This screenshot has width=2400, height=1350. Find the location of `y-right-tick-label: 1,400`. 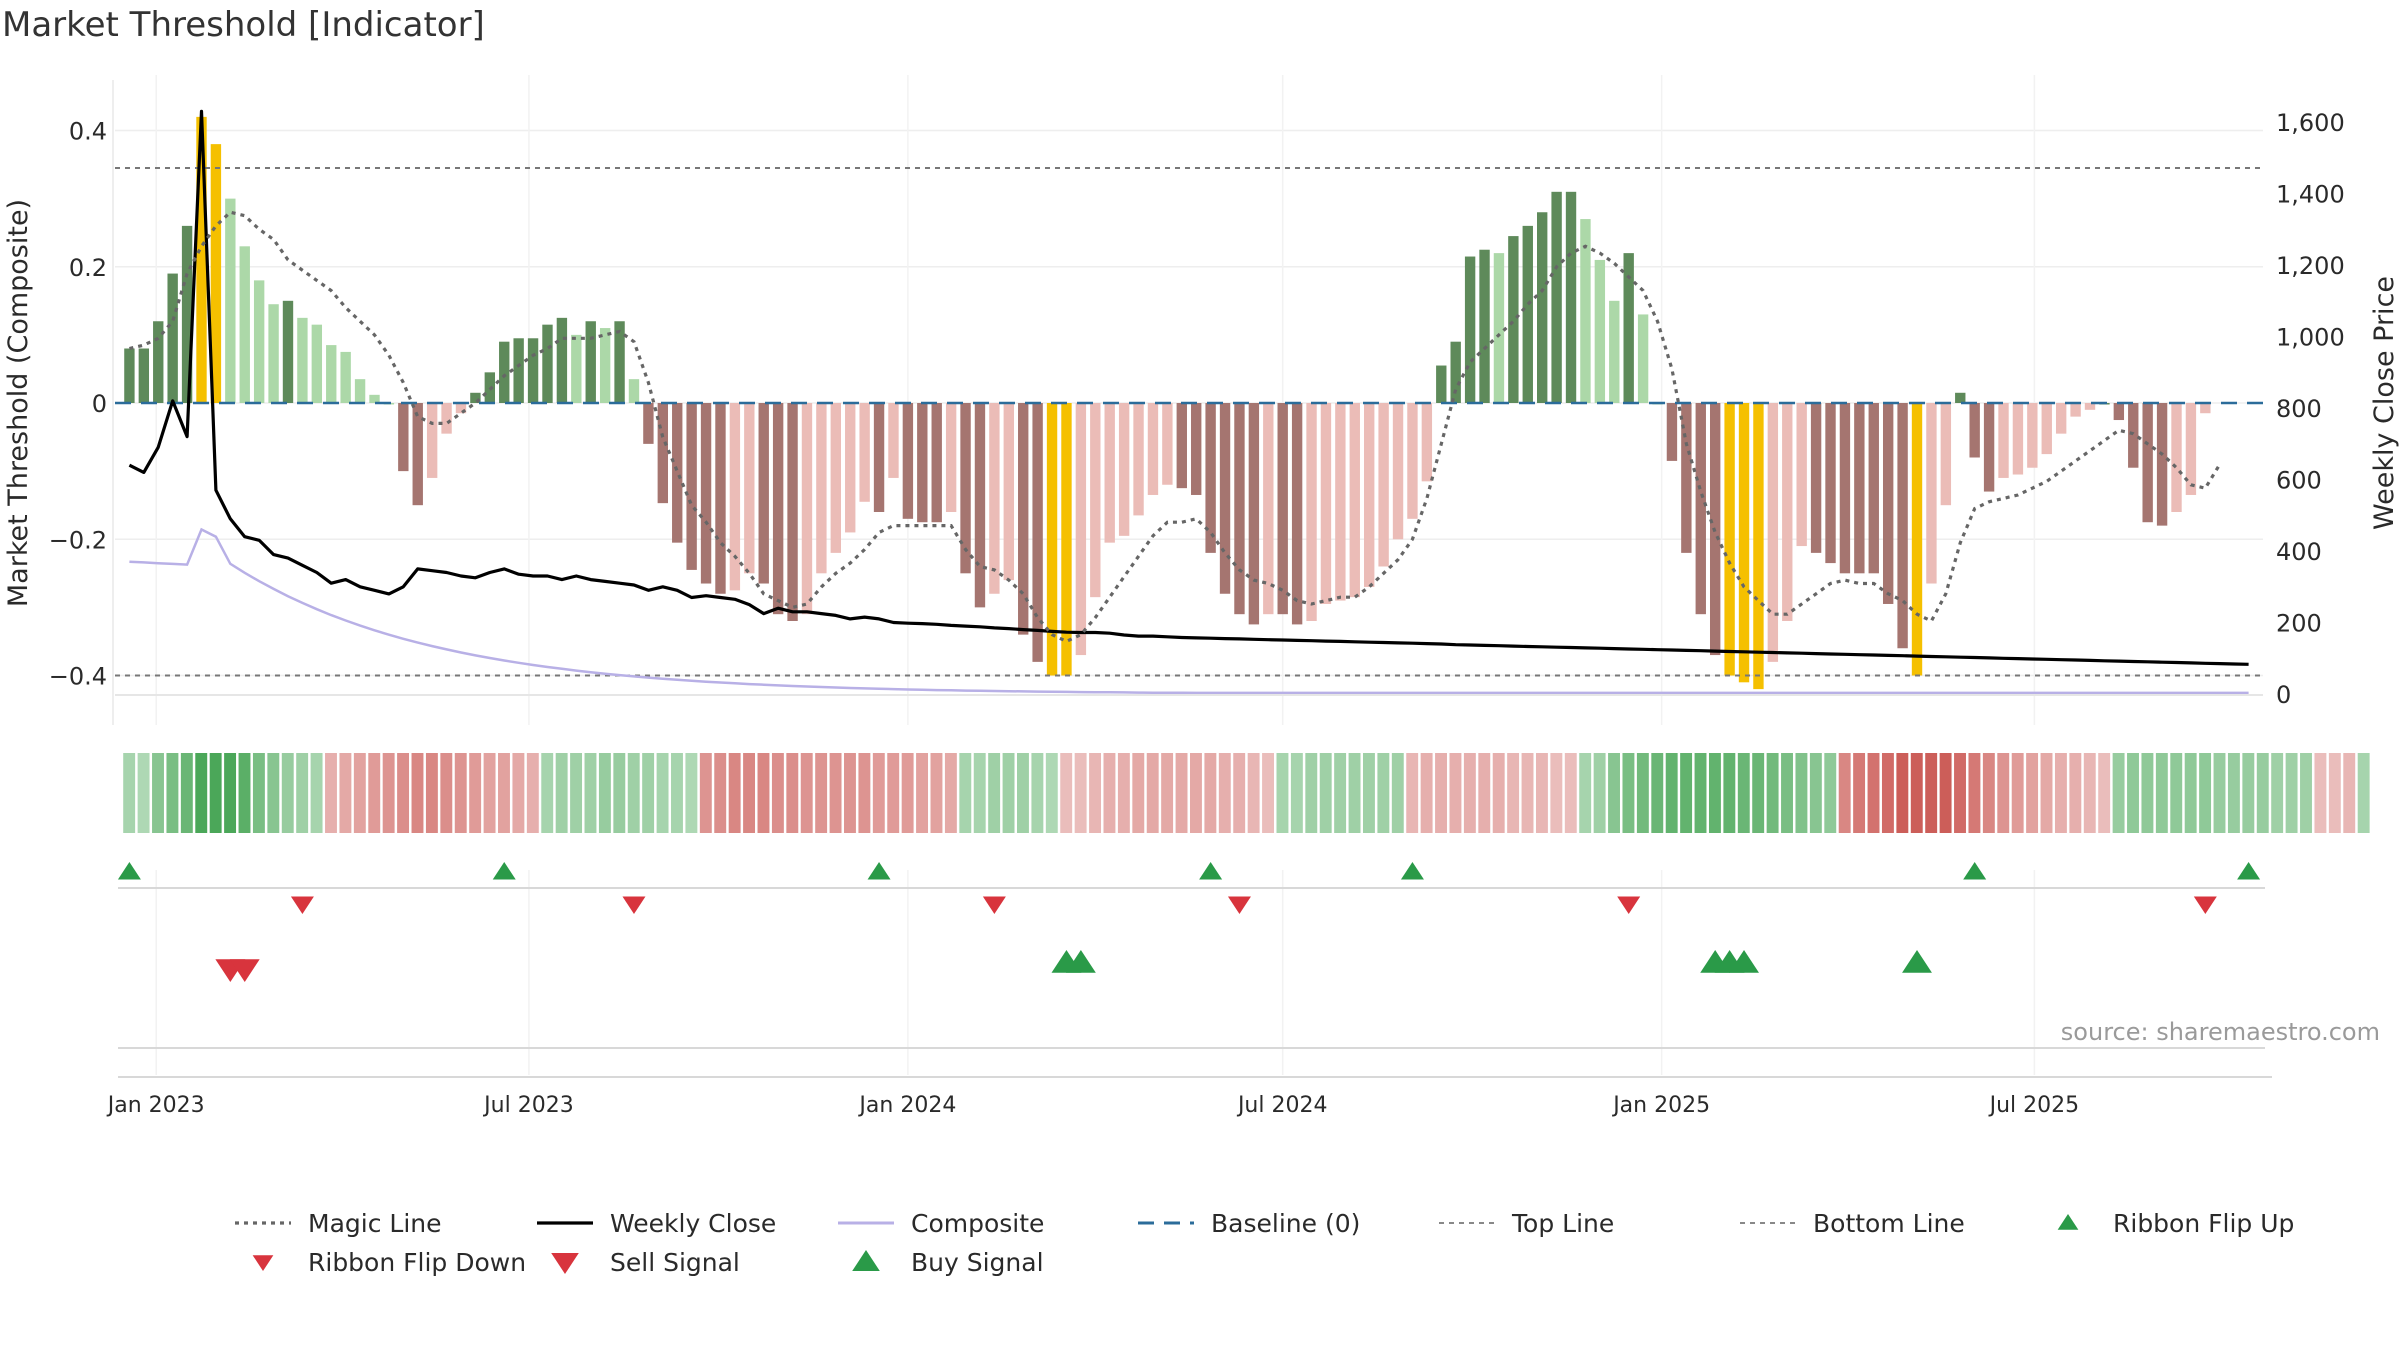

y-right-tick-label: 1,400 is located at coordinates (2310, 195).